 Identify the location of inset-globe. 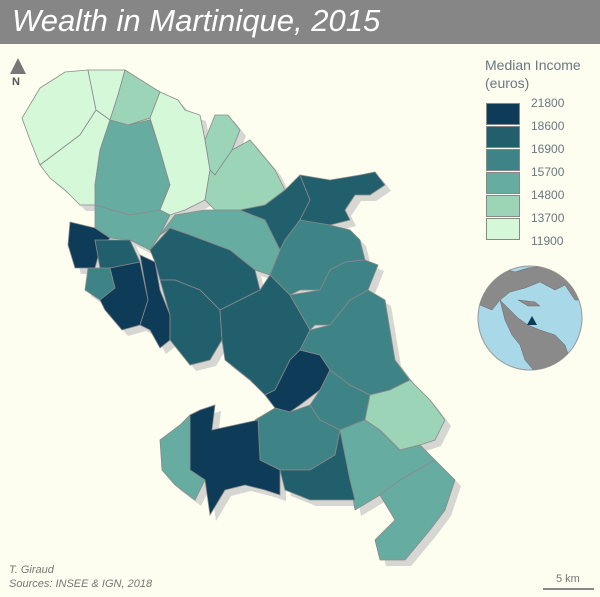
(530, 318).